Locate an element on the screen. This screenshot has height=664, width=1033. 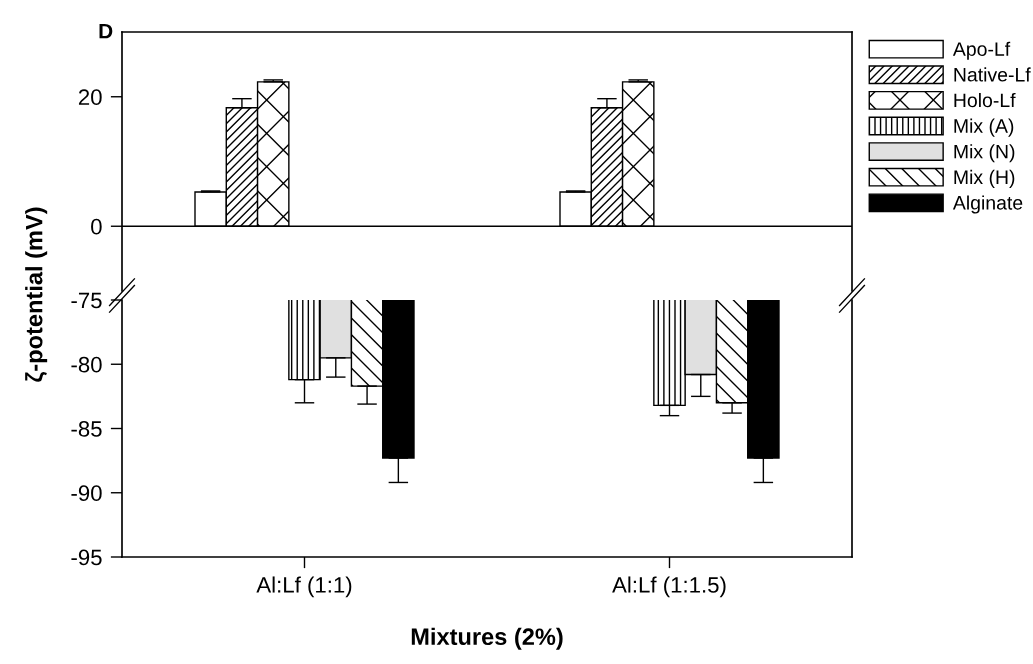
x-tick-label: Al:Lf (1:1) is located at coordinates (304, 587).